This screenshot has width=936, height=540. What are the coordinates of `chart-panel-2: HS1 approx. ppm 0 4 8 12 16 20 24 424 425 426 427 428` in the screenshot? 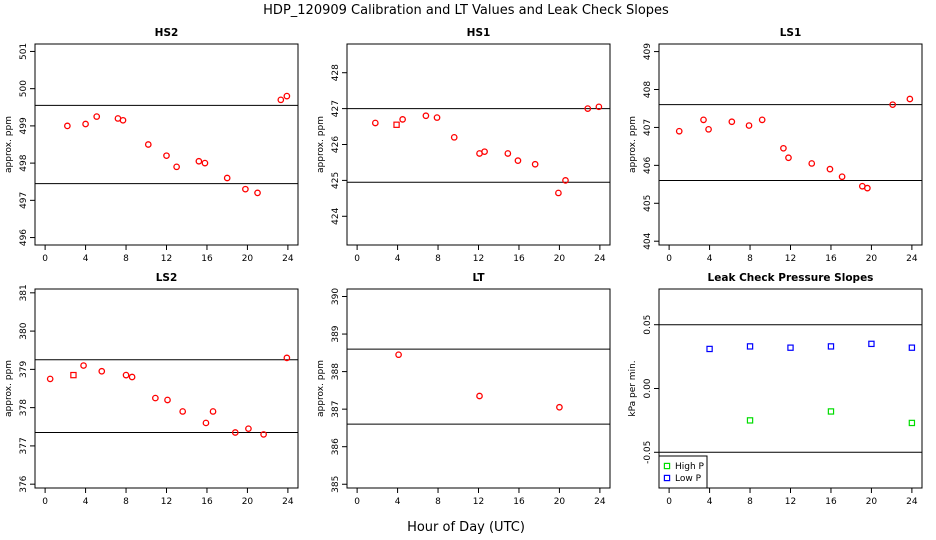 It's located at (463, 145).